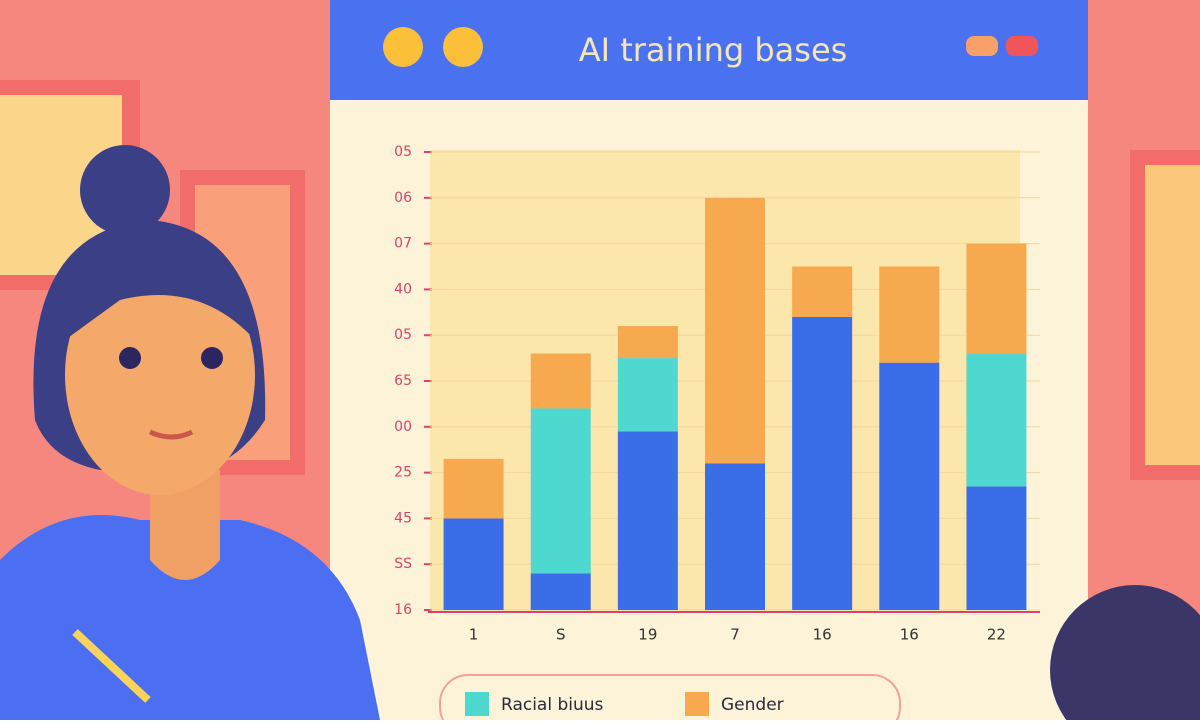 This screenshot has width=1200, height=724. Describe the element at coordinates (552, 705) in the screenshot. I see `legend-label: Racial biuus` at that location.